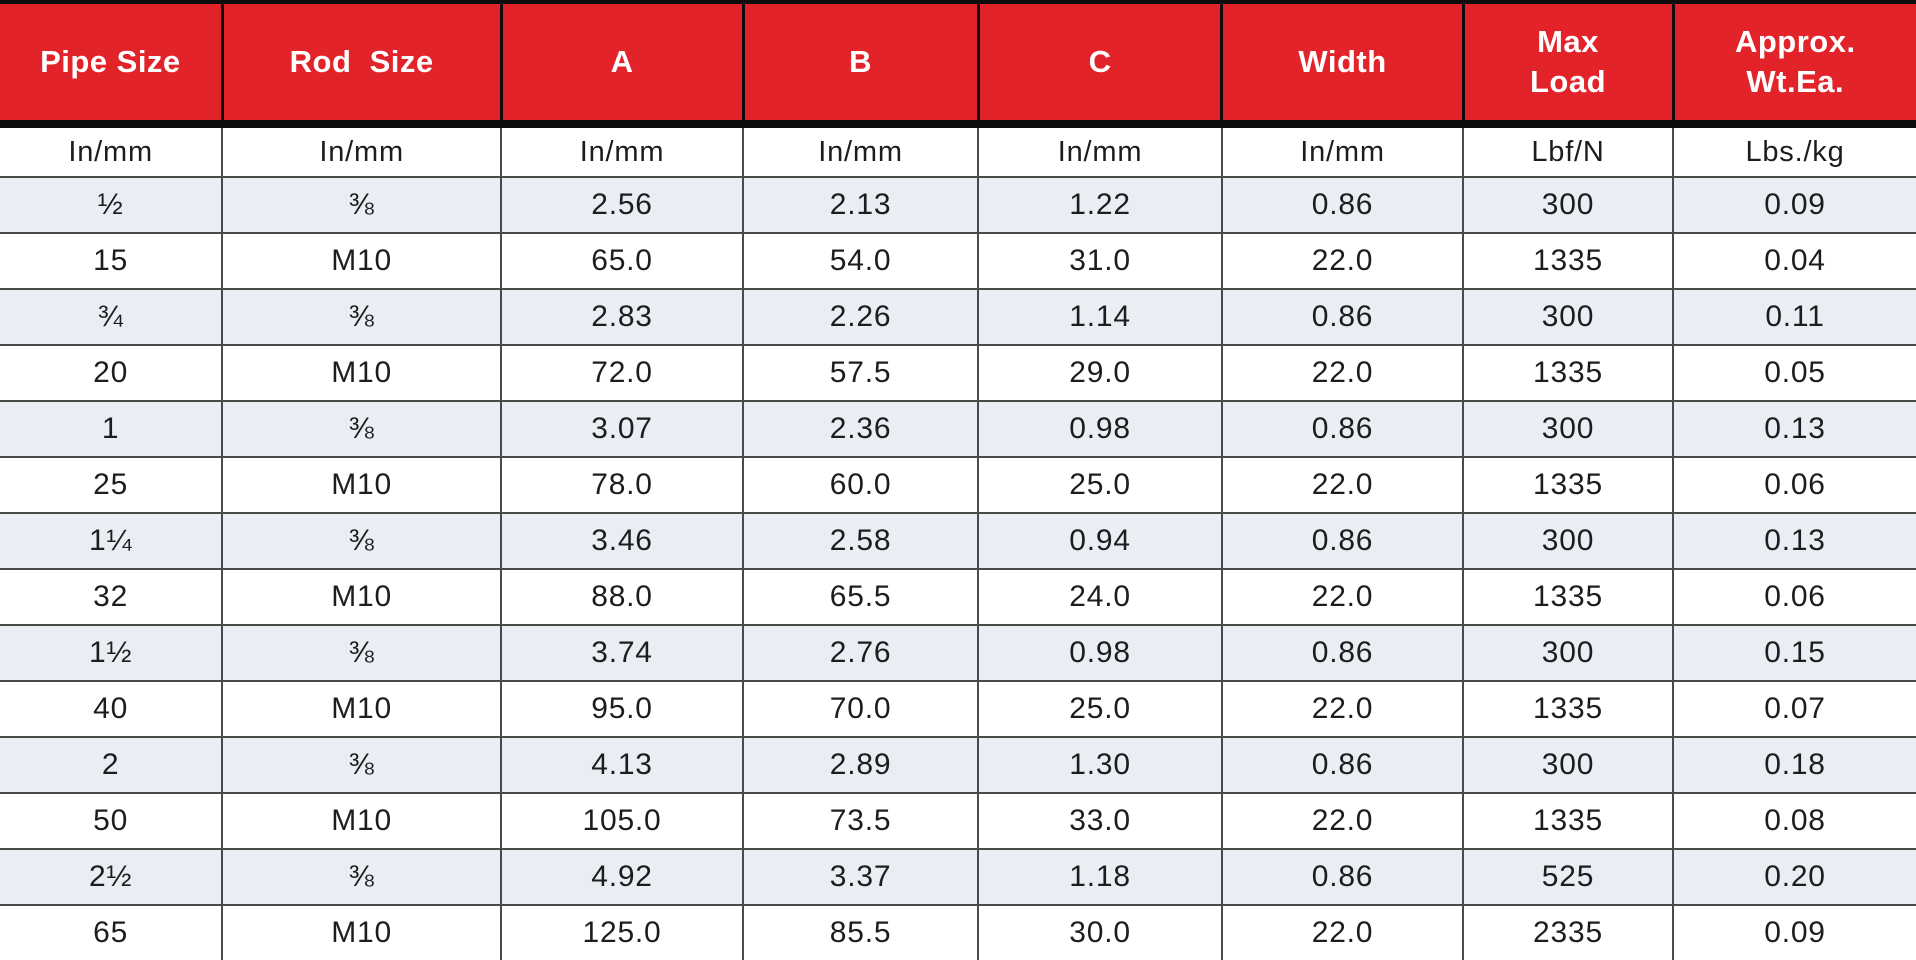 This screenshot has height=960, width=1916. Describe the element at coordinates (1794, 876) in the screenshot. I see `table-cell: 0.20` at that location.